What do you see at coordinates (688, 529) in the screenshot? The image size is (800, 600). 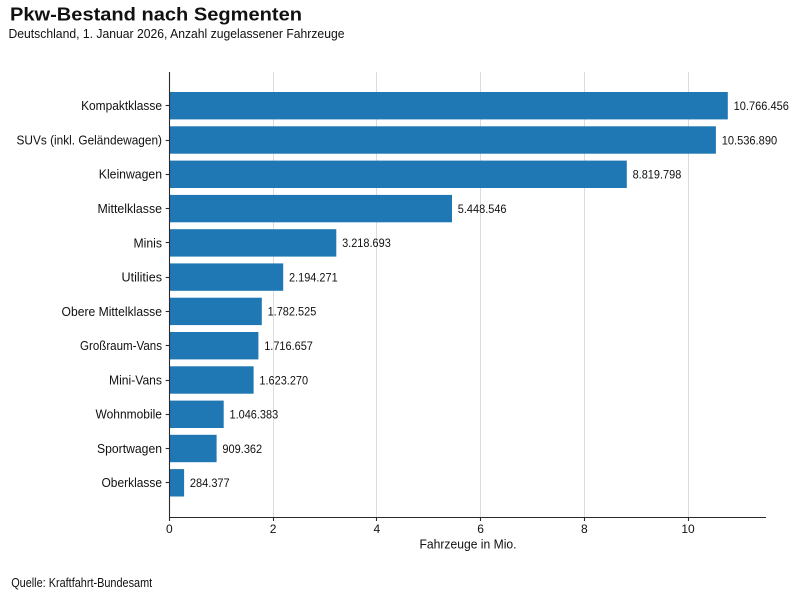 I see `svg-text: 10` at bounding box center [688, 529].